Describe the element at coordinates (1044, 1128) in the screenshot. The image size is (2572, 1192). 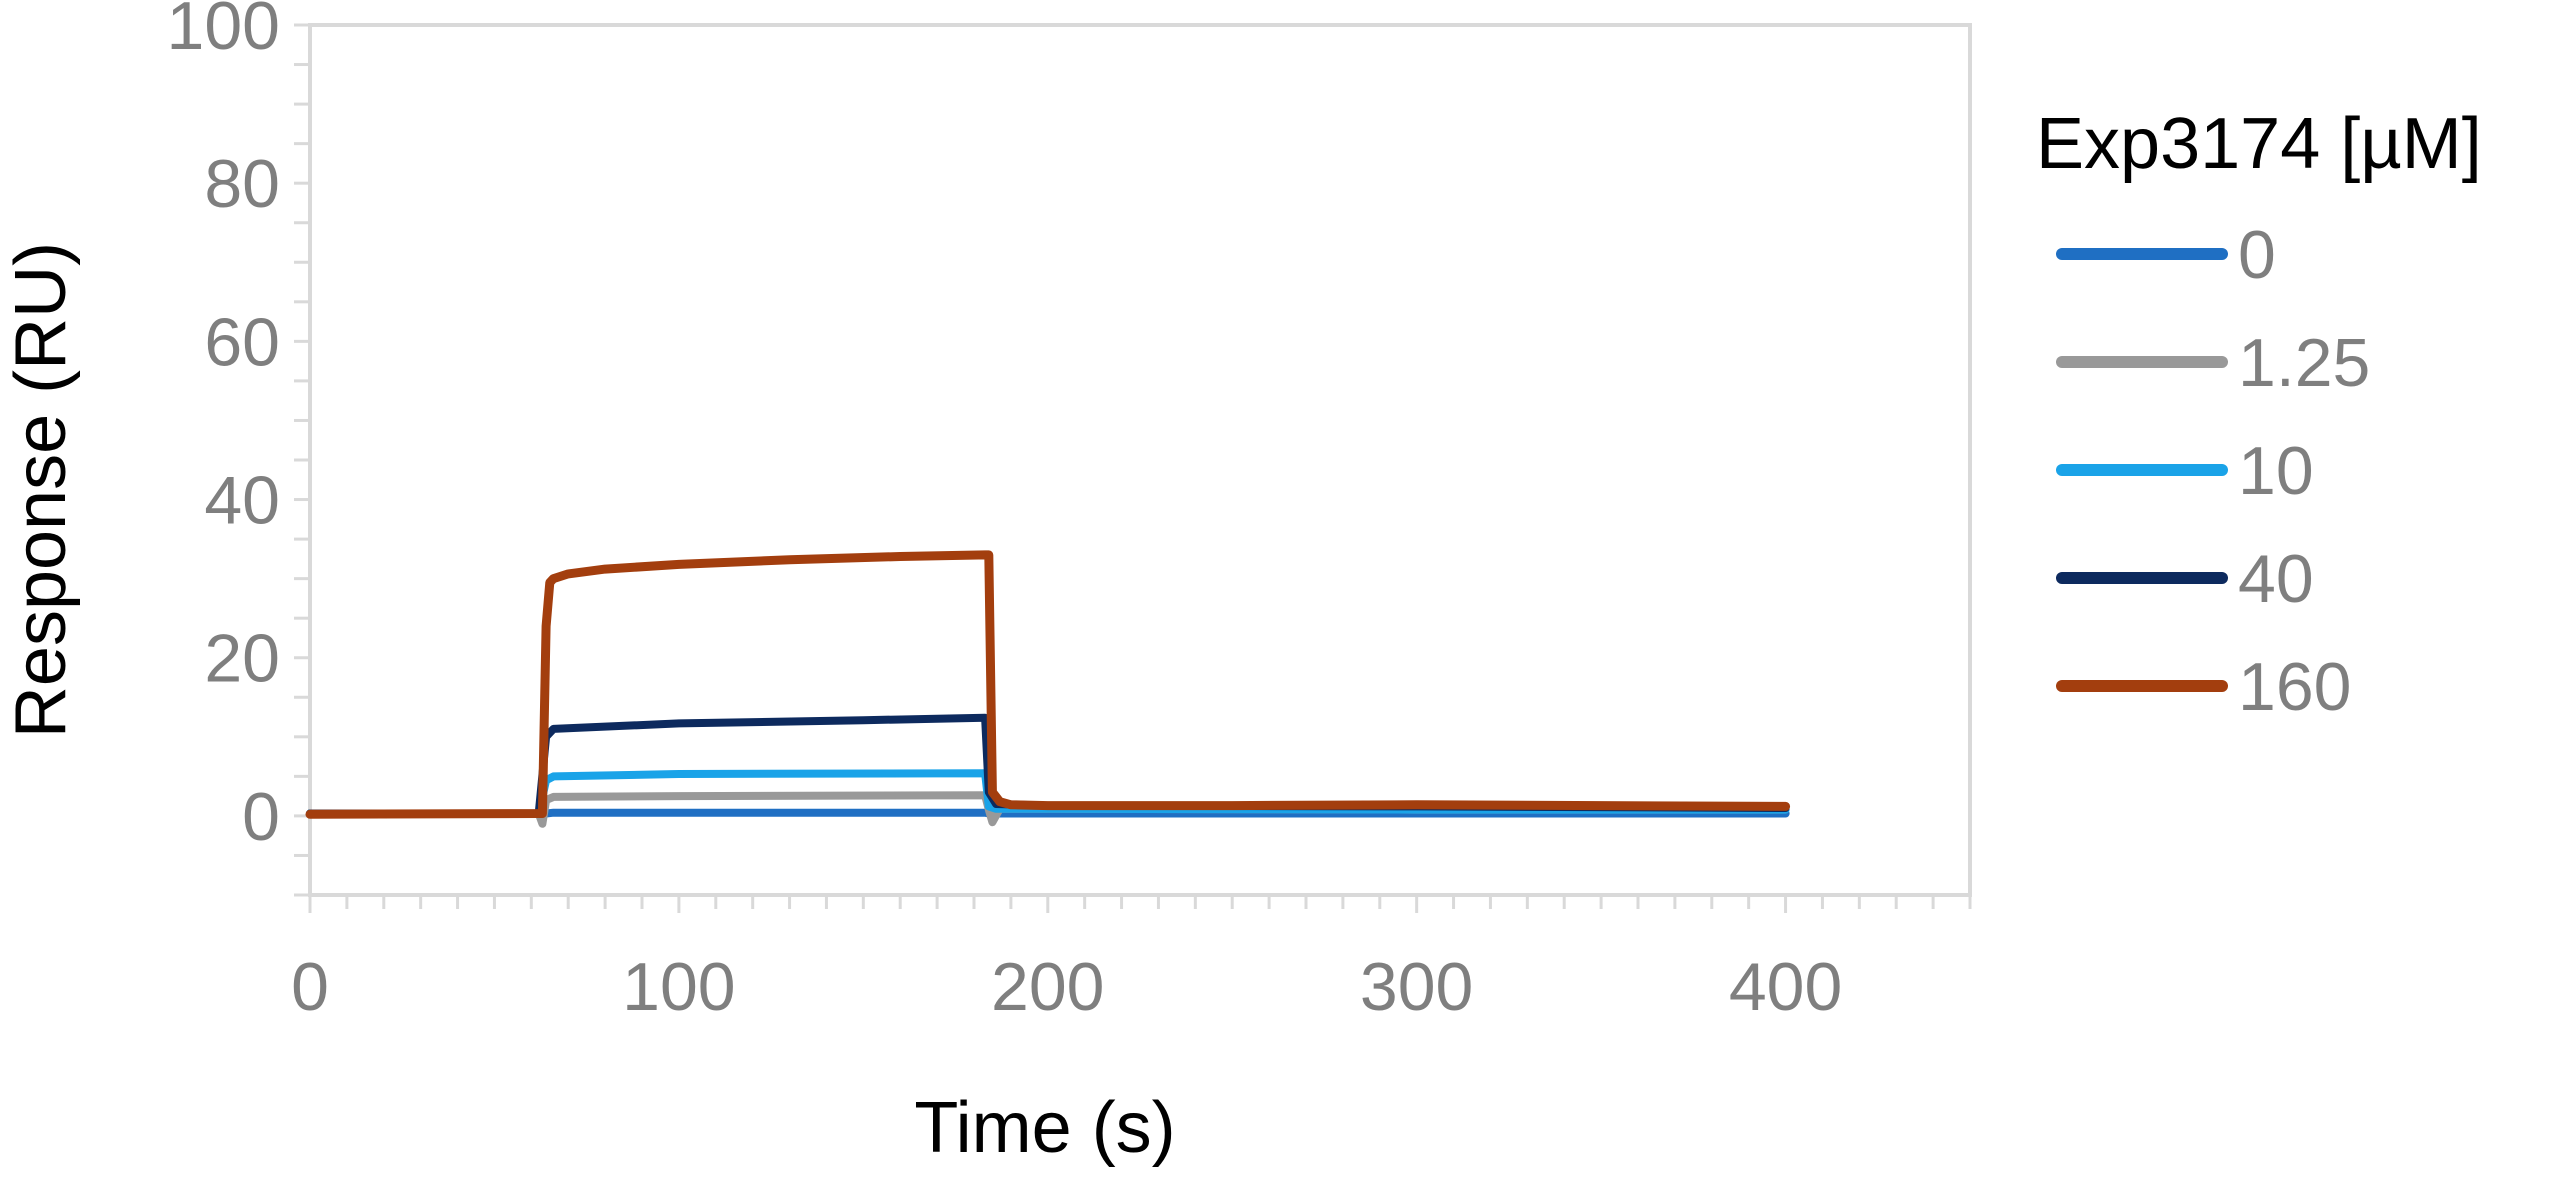
I see `x-axis-title: Time (s)` at that location.